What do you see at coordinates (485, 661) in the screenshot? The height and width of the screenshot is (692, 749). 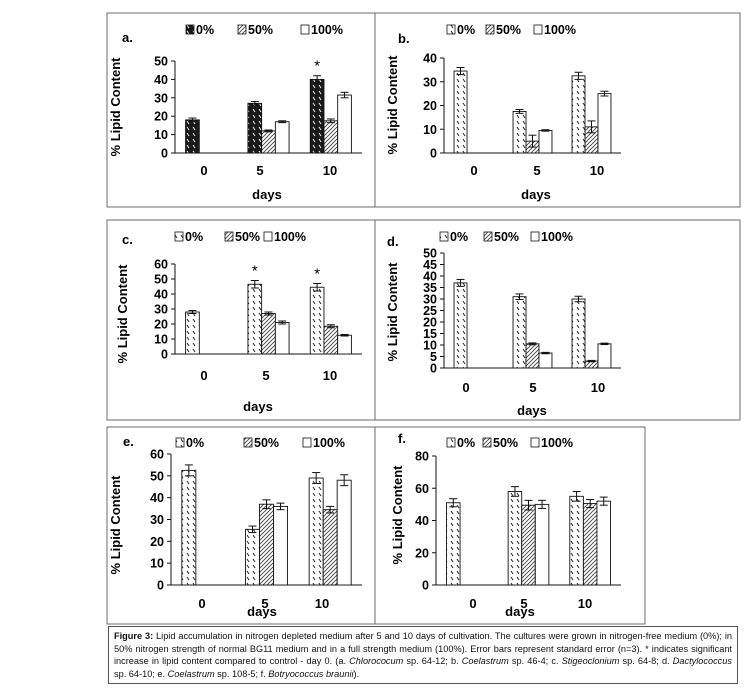 I see `caption-species: Coelastrum` at bounding box center [485, 661].